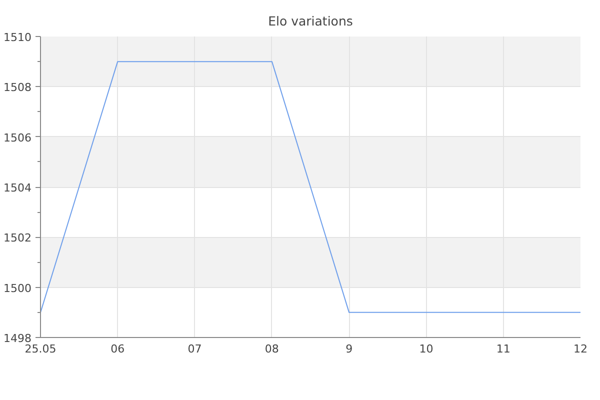 This screenshot has width=600, height=400. I want to click on y-tick-label: 1508, so click(18, 87).